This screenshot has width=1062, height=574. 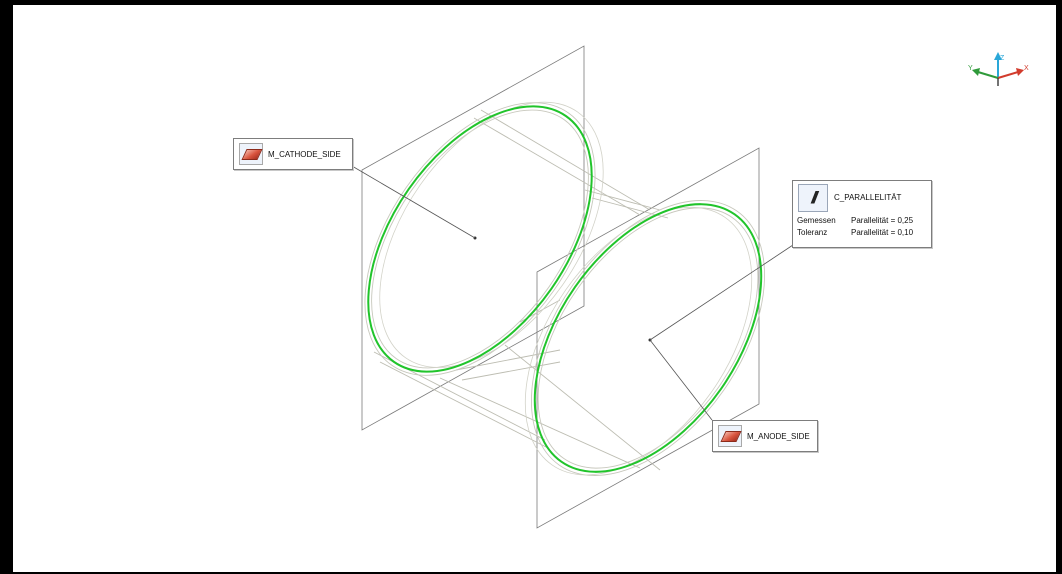 What do you see at coordinates (813, 198) in the screenshot?
I see `parallelism-icon: //` at bounding box center [813, 198].